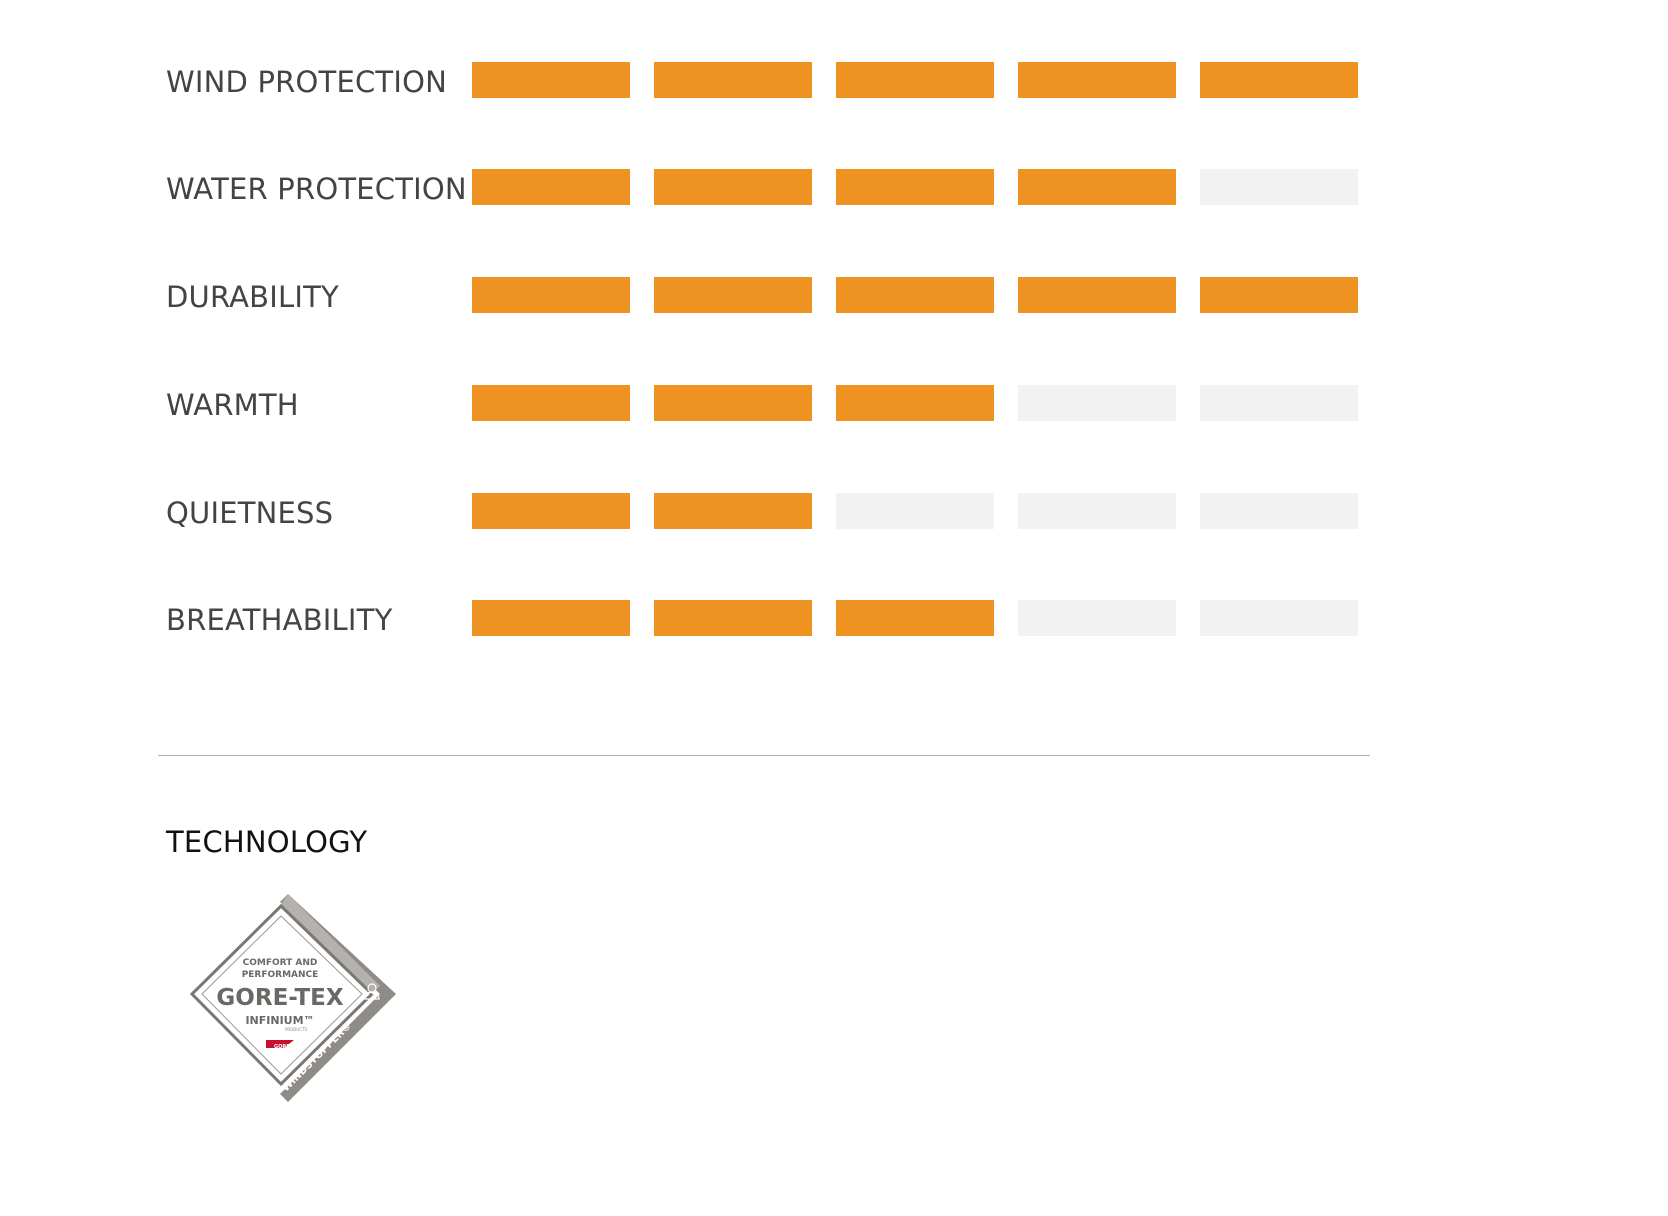  Describe the element at coordinates (280, 963) in the screenshot. I see `logo-tagline-1: COMFORT AND` at that location.